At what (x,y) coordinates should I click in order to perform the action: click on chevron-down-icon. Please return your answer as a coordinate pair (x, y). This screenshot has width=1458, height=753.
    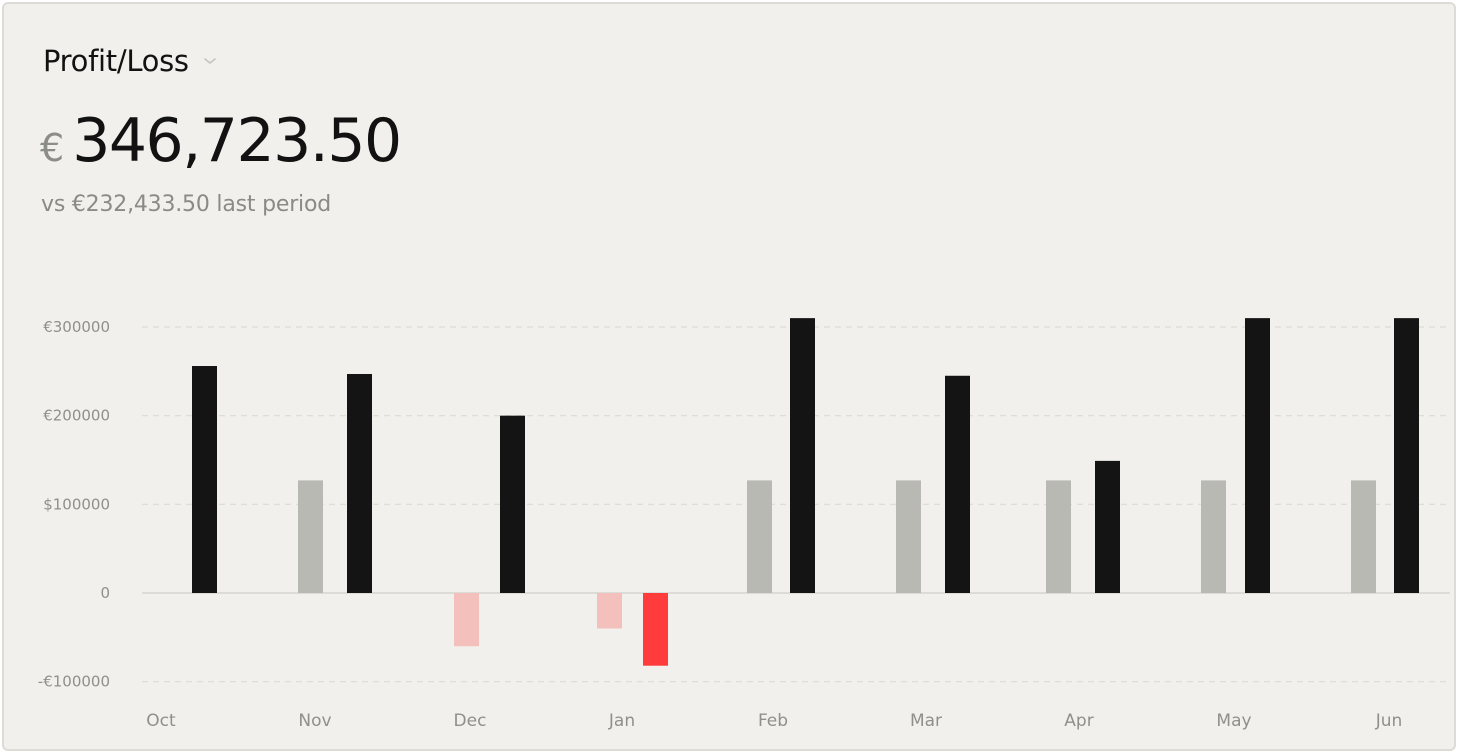
    Looking at the image, I should click on (210, 61).